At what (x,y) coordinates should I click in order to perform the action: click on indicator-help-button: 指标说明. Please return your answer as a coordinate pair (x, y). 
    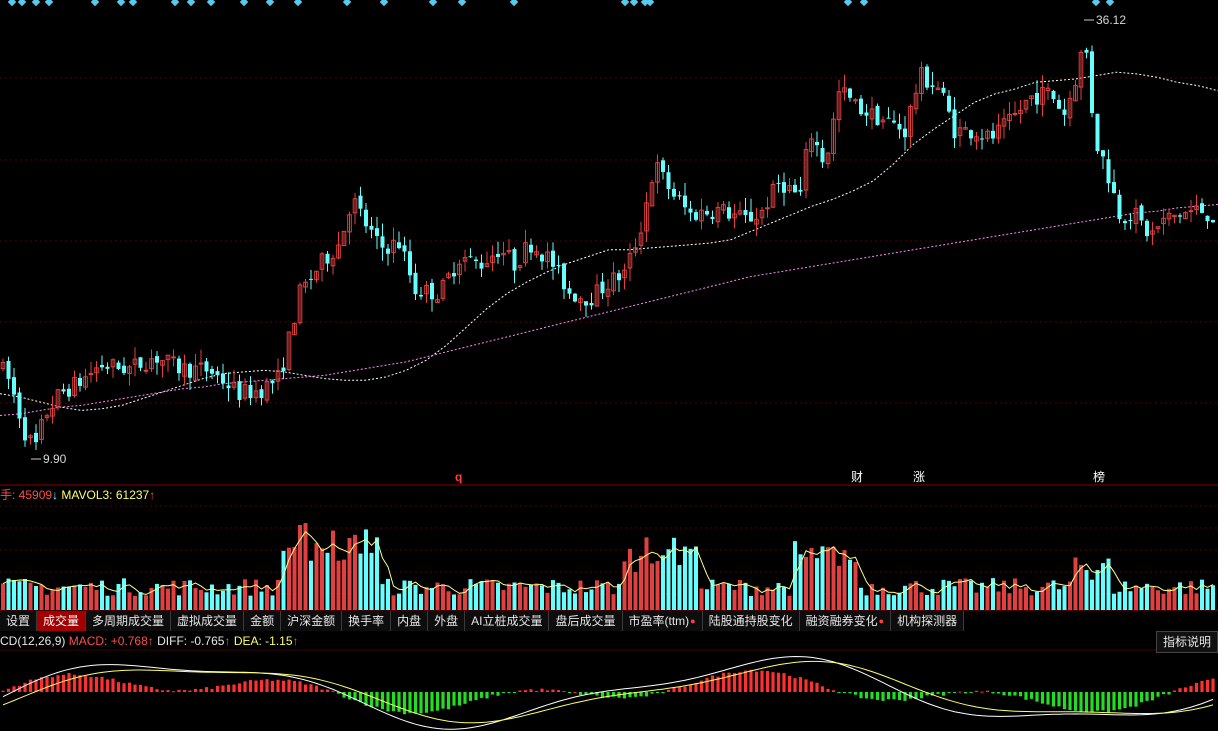
    Looking at the image, I should click on (1186, 642).